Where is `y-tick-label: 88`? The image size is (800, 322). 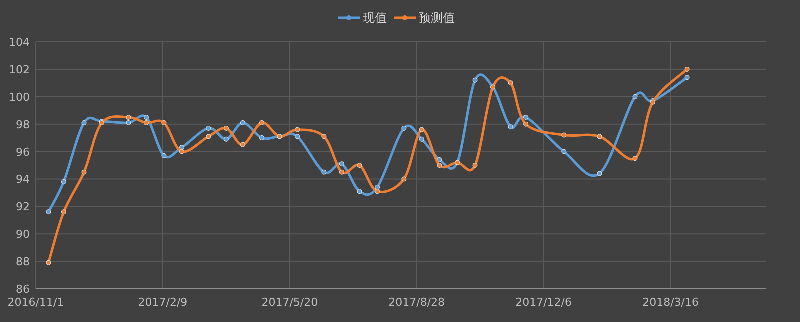 y-tick-label: 88 is located at coordinates (23, 262).